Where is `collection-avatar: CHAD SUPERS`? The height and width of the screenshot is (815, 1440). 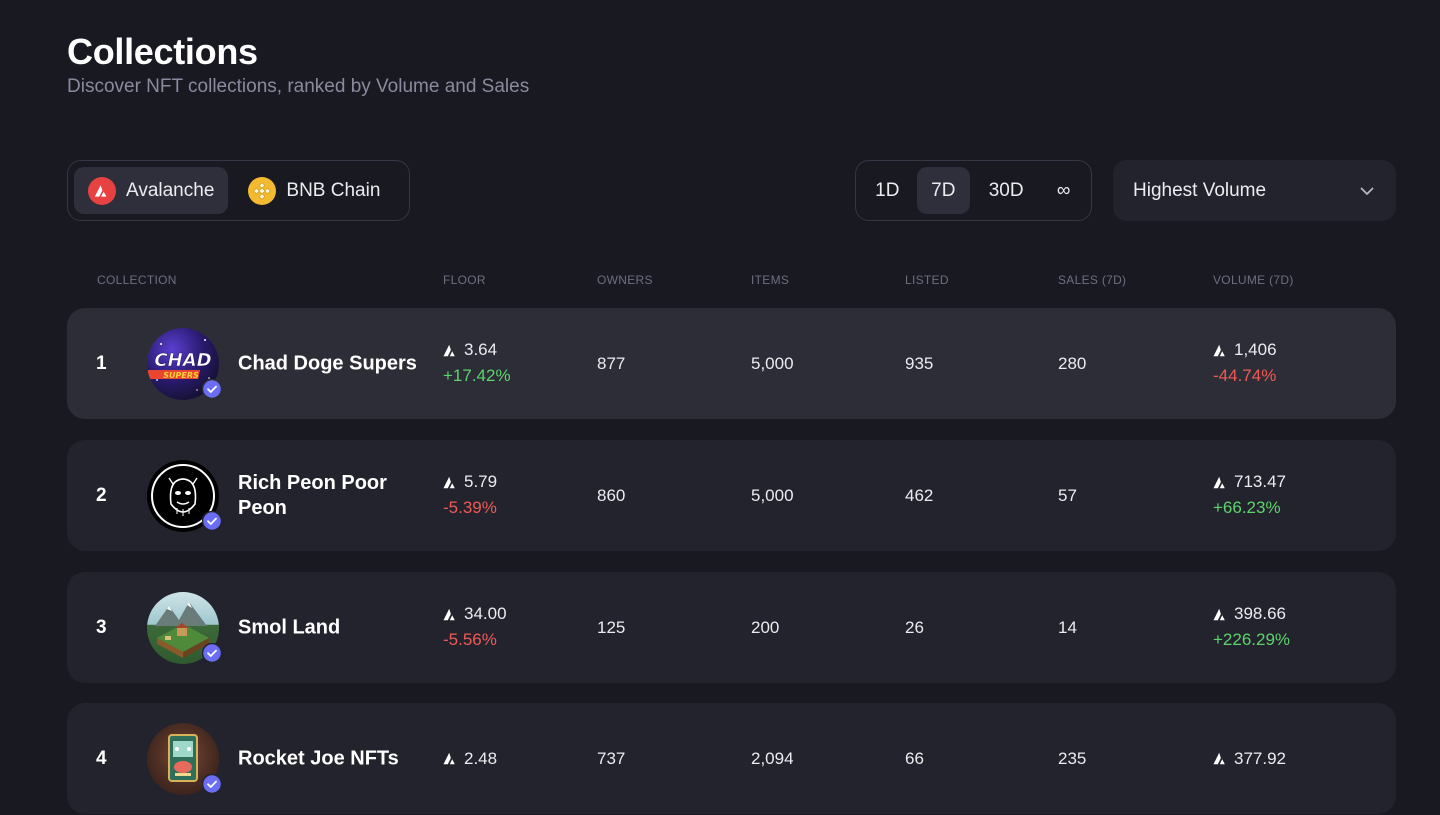
collection-avatar: CHAD SUPERS is located at coordinates (184, 364).